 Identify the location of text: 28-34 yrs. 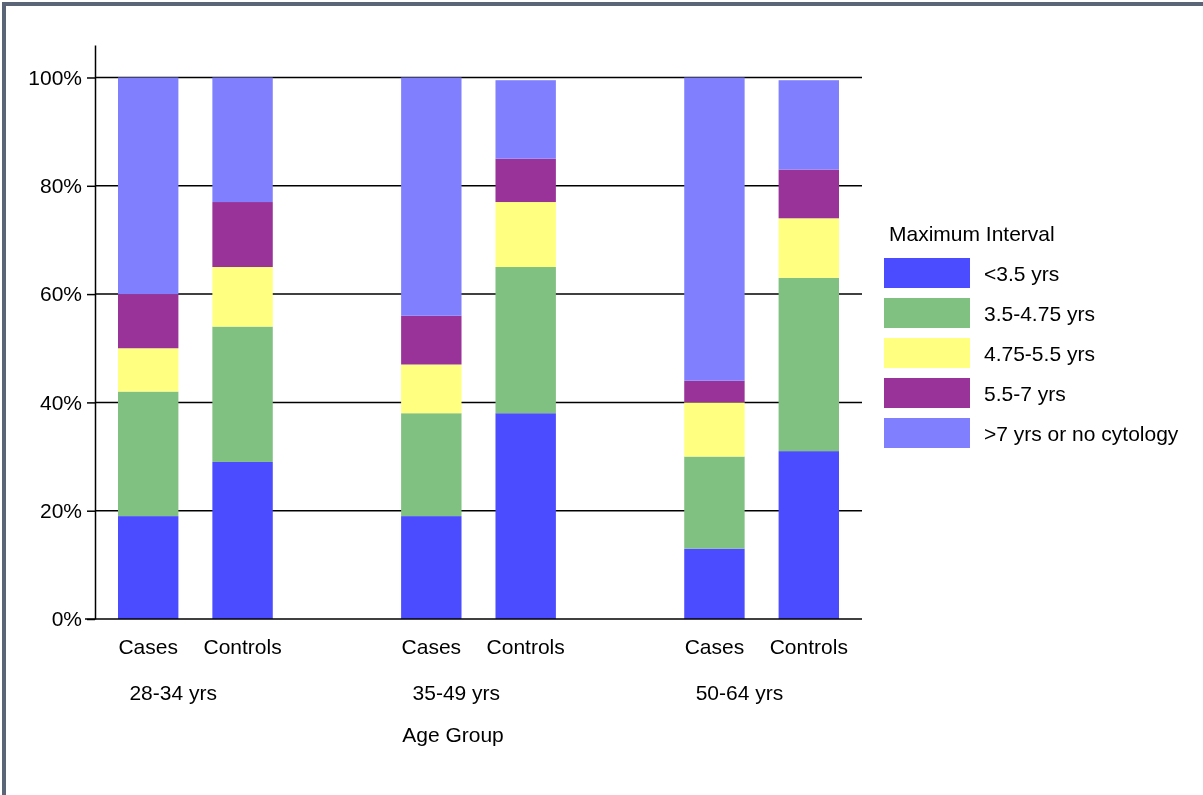
(173, 692).